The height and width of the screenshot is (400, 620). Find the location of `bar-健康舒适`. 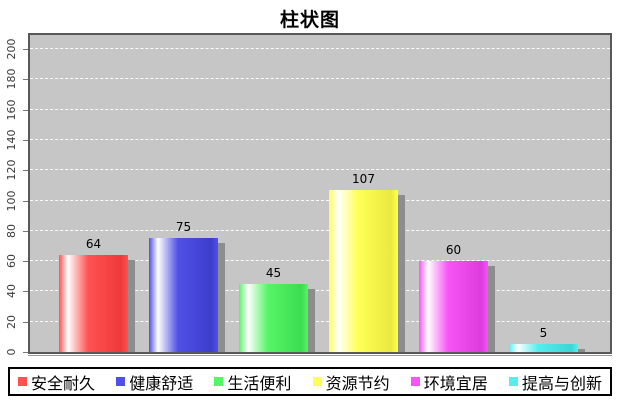

bar-健康舒适 is located at coordinates (183, 295).